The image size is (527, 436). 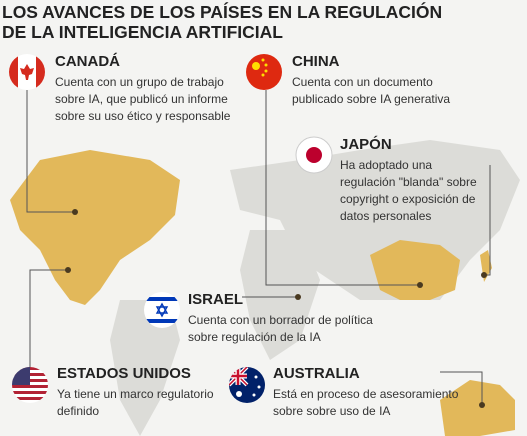 What do you see at coordinates (139, 82) in the screenshot?
I see `country-description: Cuenta con un grupo de trabajo` at bounding box center [139, 82].